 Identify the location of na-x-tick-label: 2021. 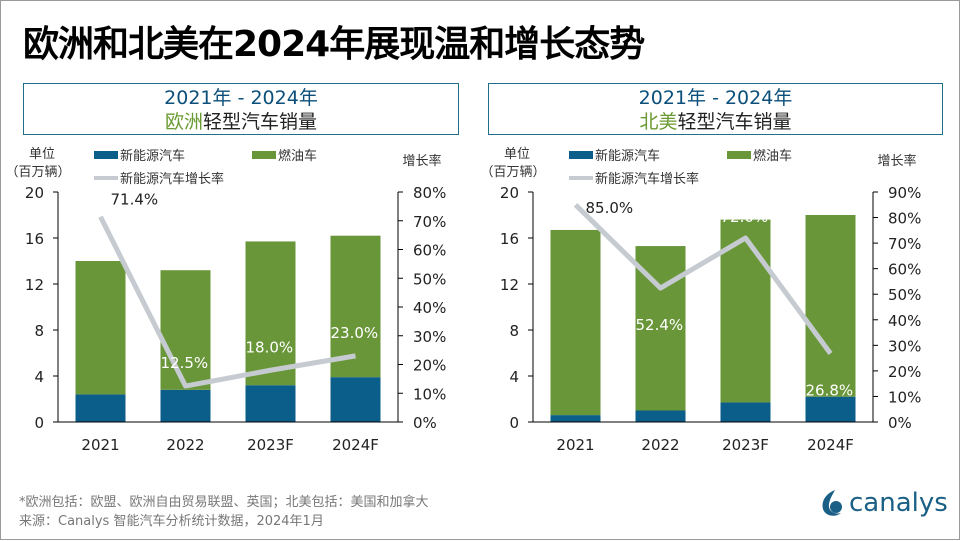
(575, 445).